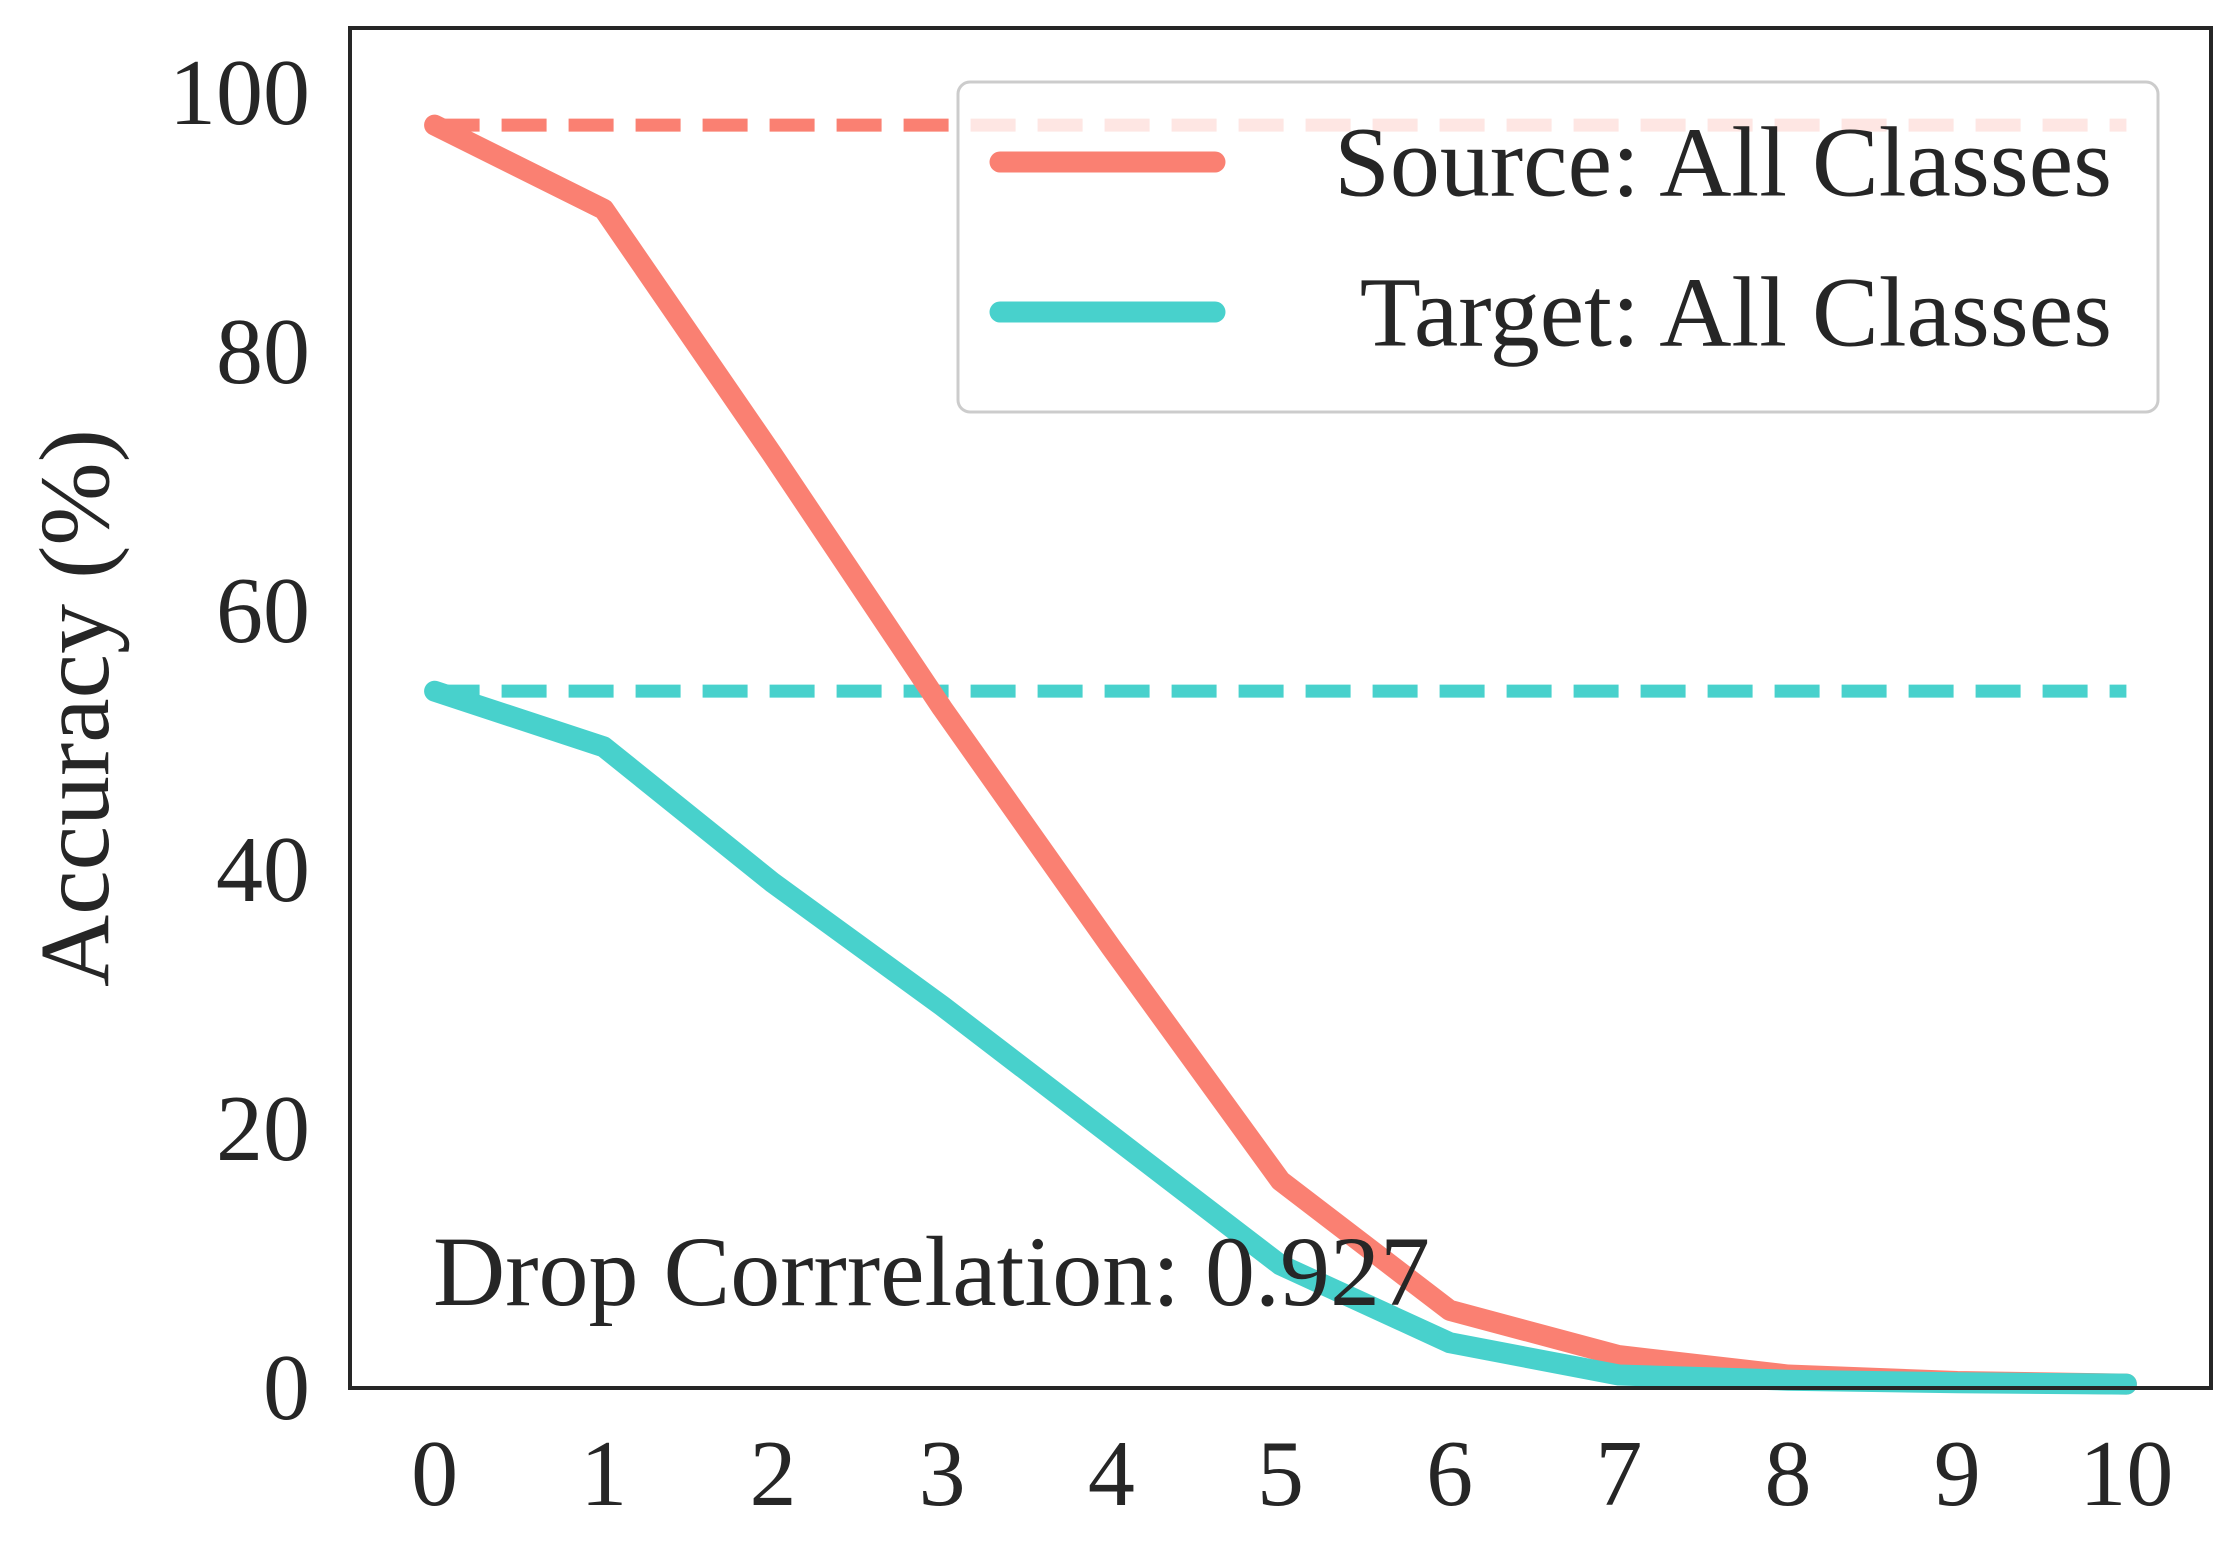 The width and height of the screenshot is (2239, 1555). I want to click on x-tick-label: 6, so click(1449, 1474).